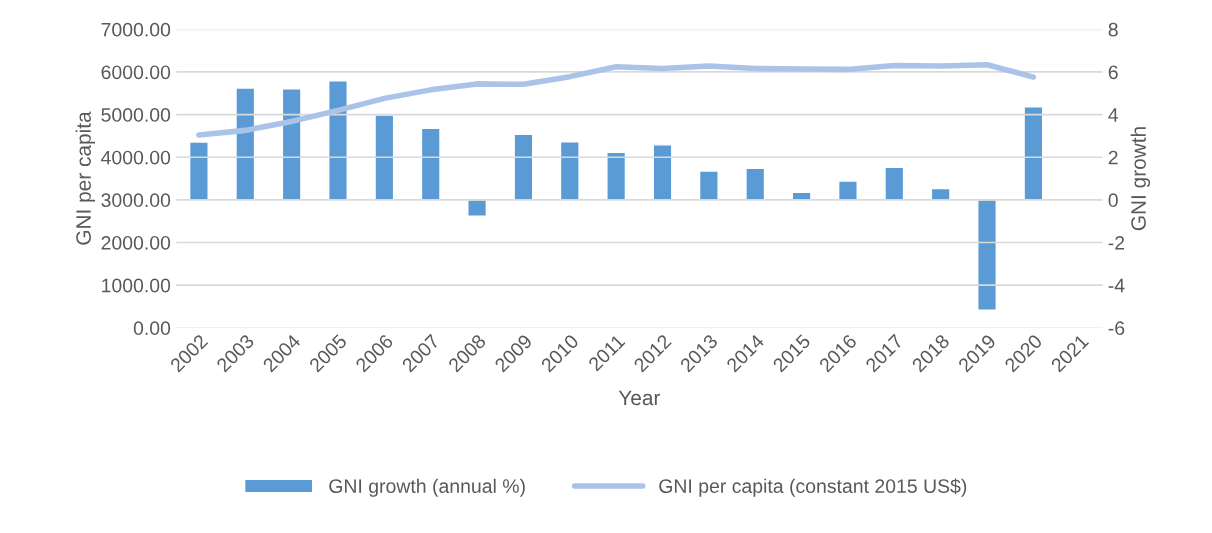 The image size is (1212, 533). What do you see at coordinates (1113, 200) in the screenshot?
I see `y2-tick-label: 0` at bounding box center [1113, 200].